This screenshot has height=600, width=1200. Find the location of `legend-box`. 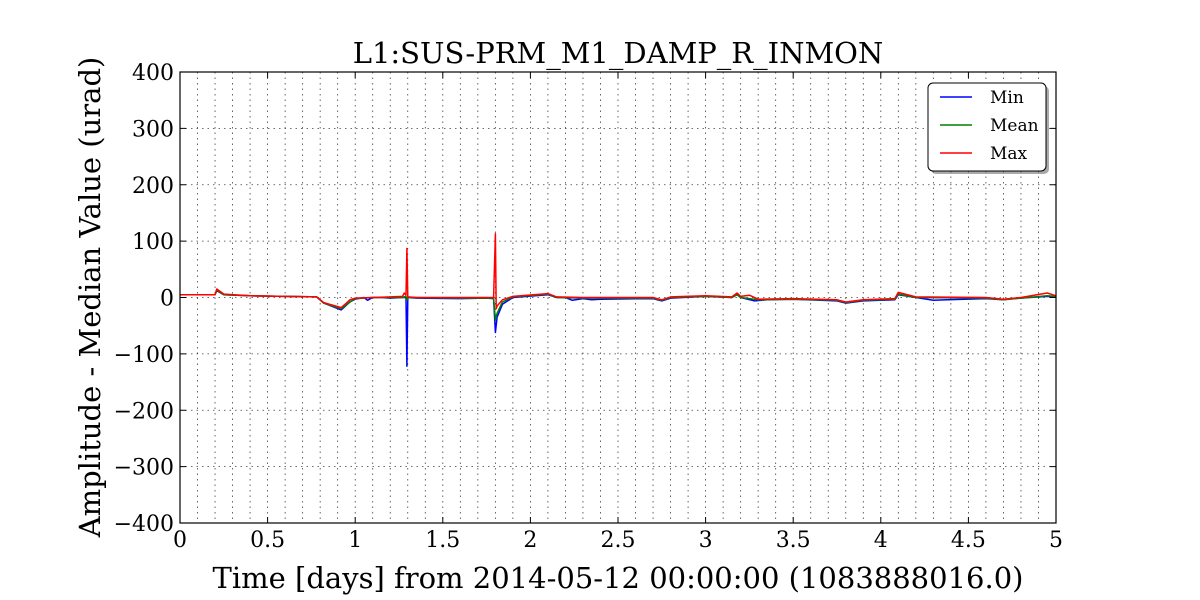

legend-box is located at coordinates (987, 127).